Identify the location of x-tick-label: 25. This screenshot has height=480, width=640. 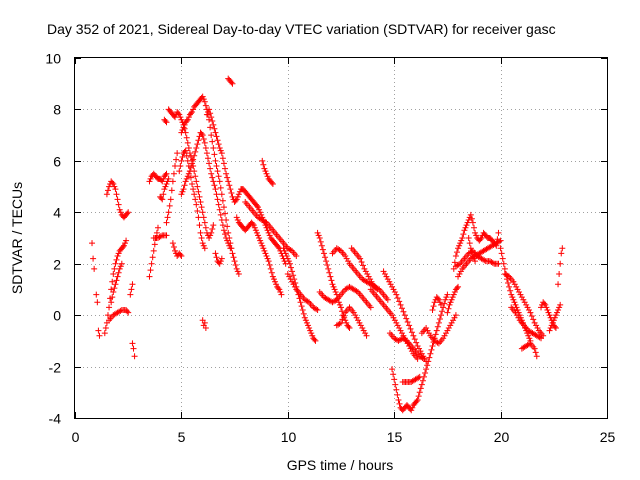
(608, 437).